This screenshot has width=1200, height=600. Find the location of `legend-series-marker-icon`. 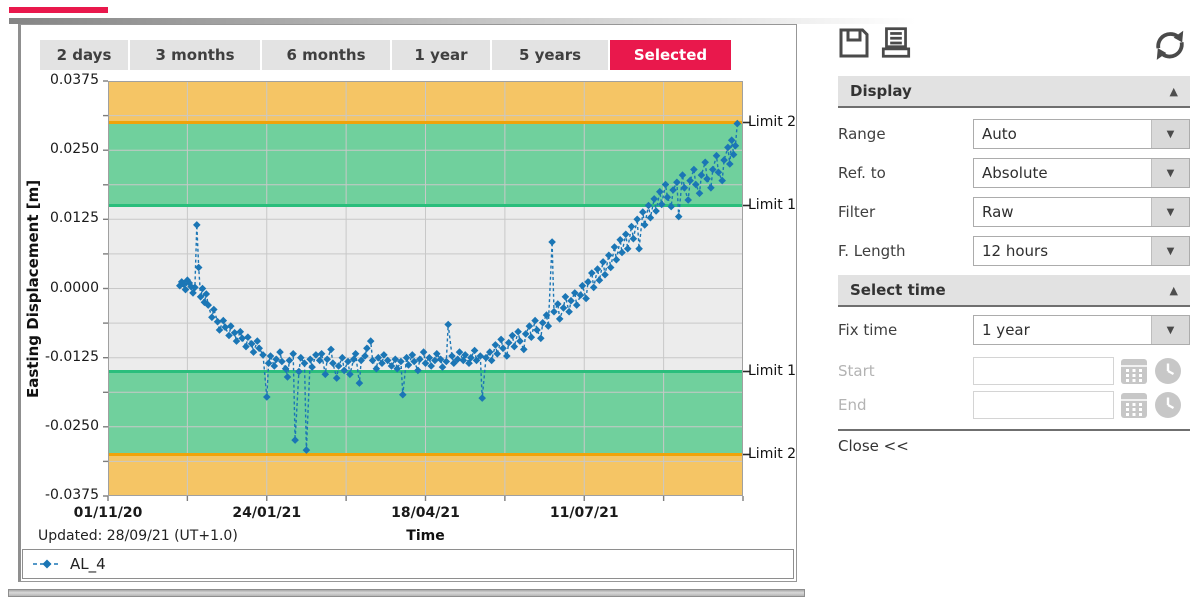

legend-series-marker-icon is located at coordinates (47, 564).